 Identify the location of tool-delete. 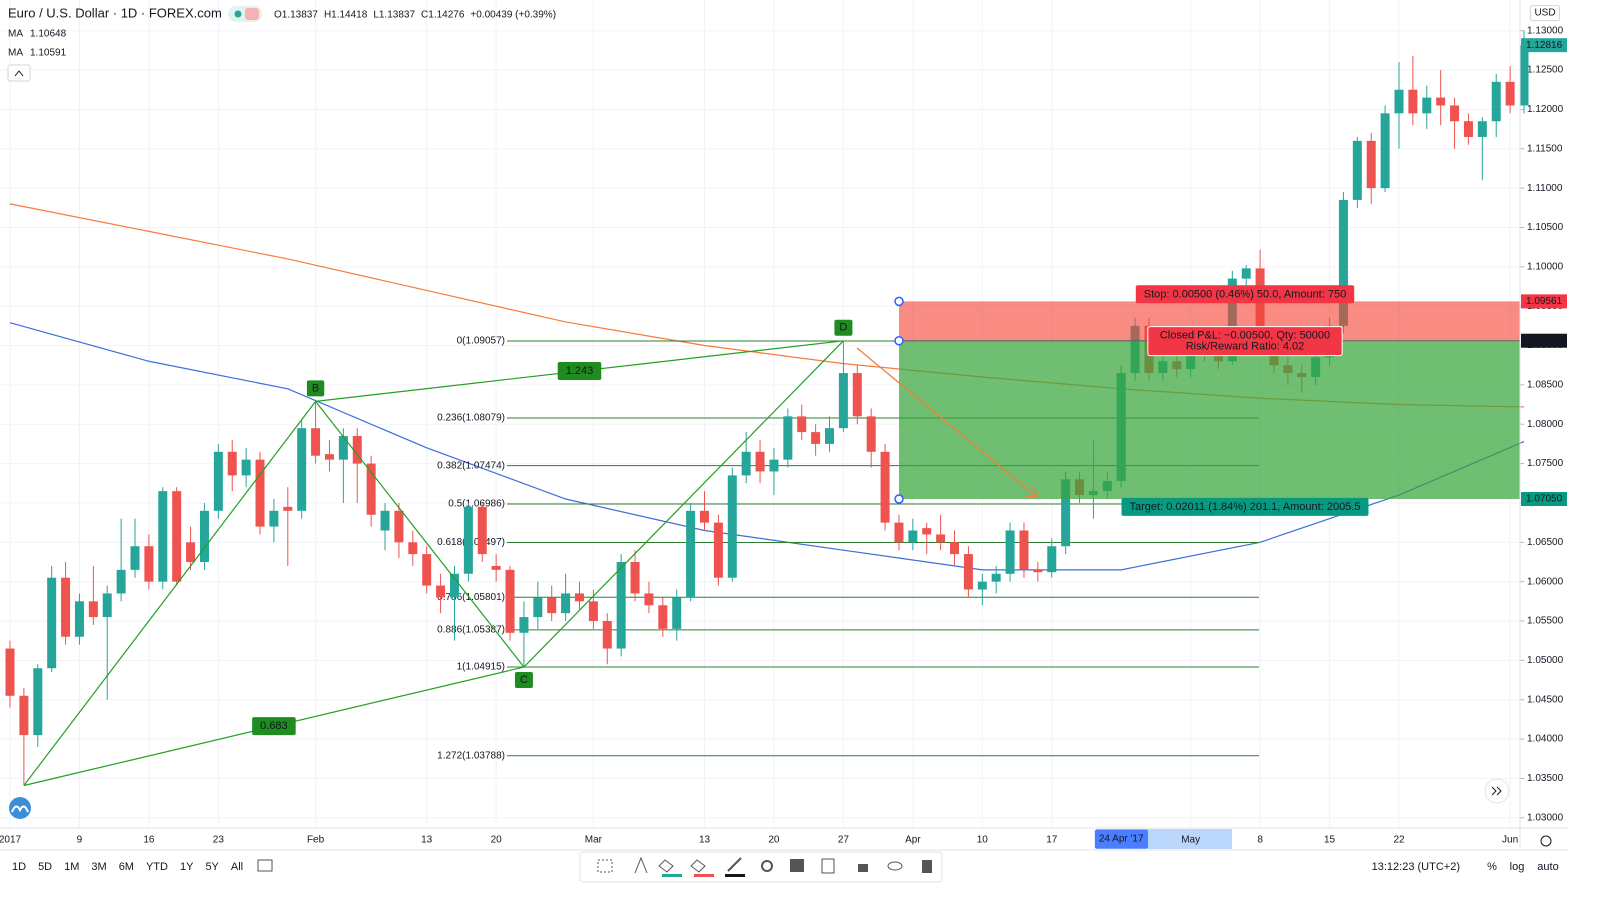
(927, 866).